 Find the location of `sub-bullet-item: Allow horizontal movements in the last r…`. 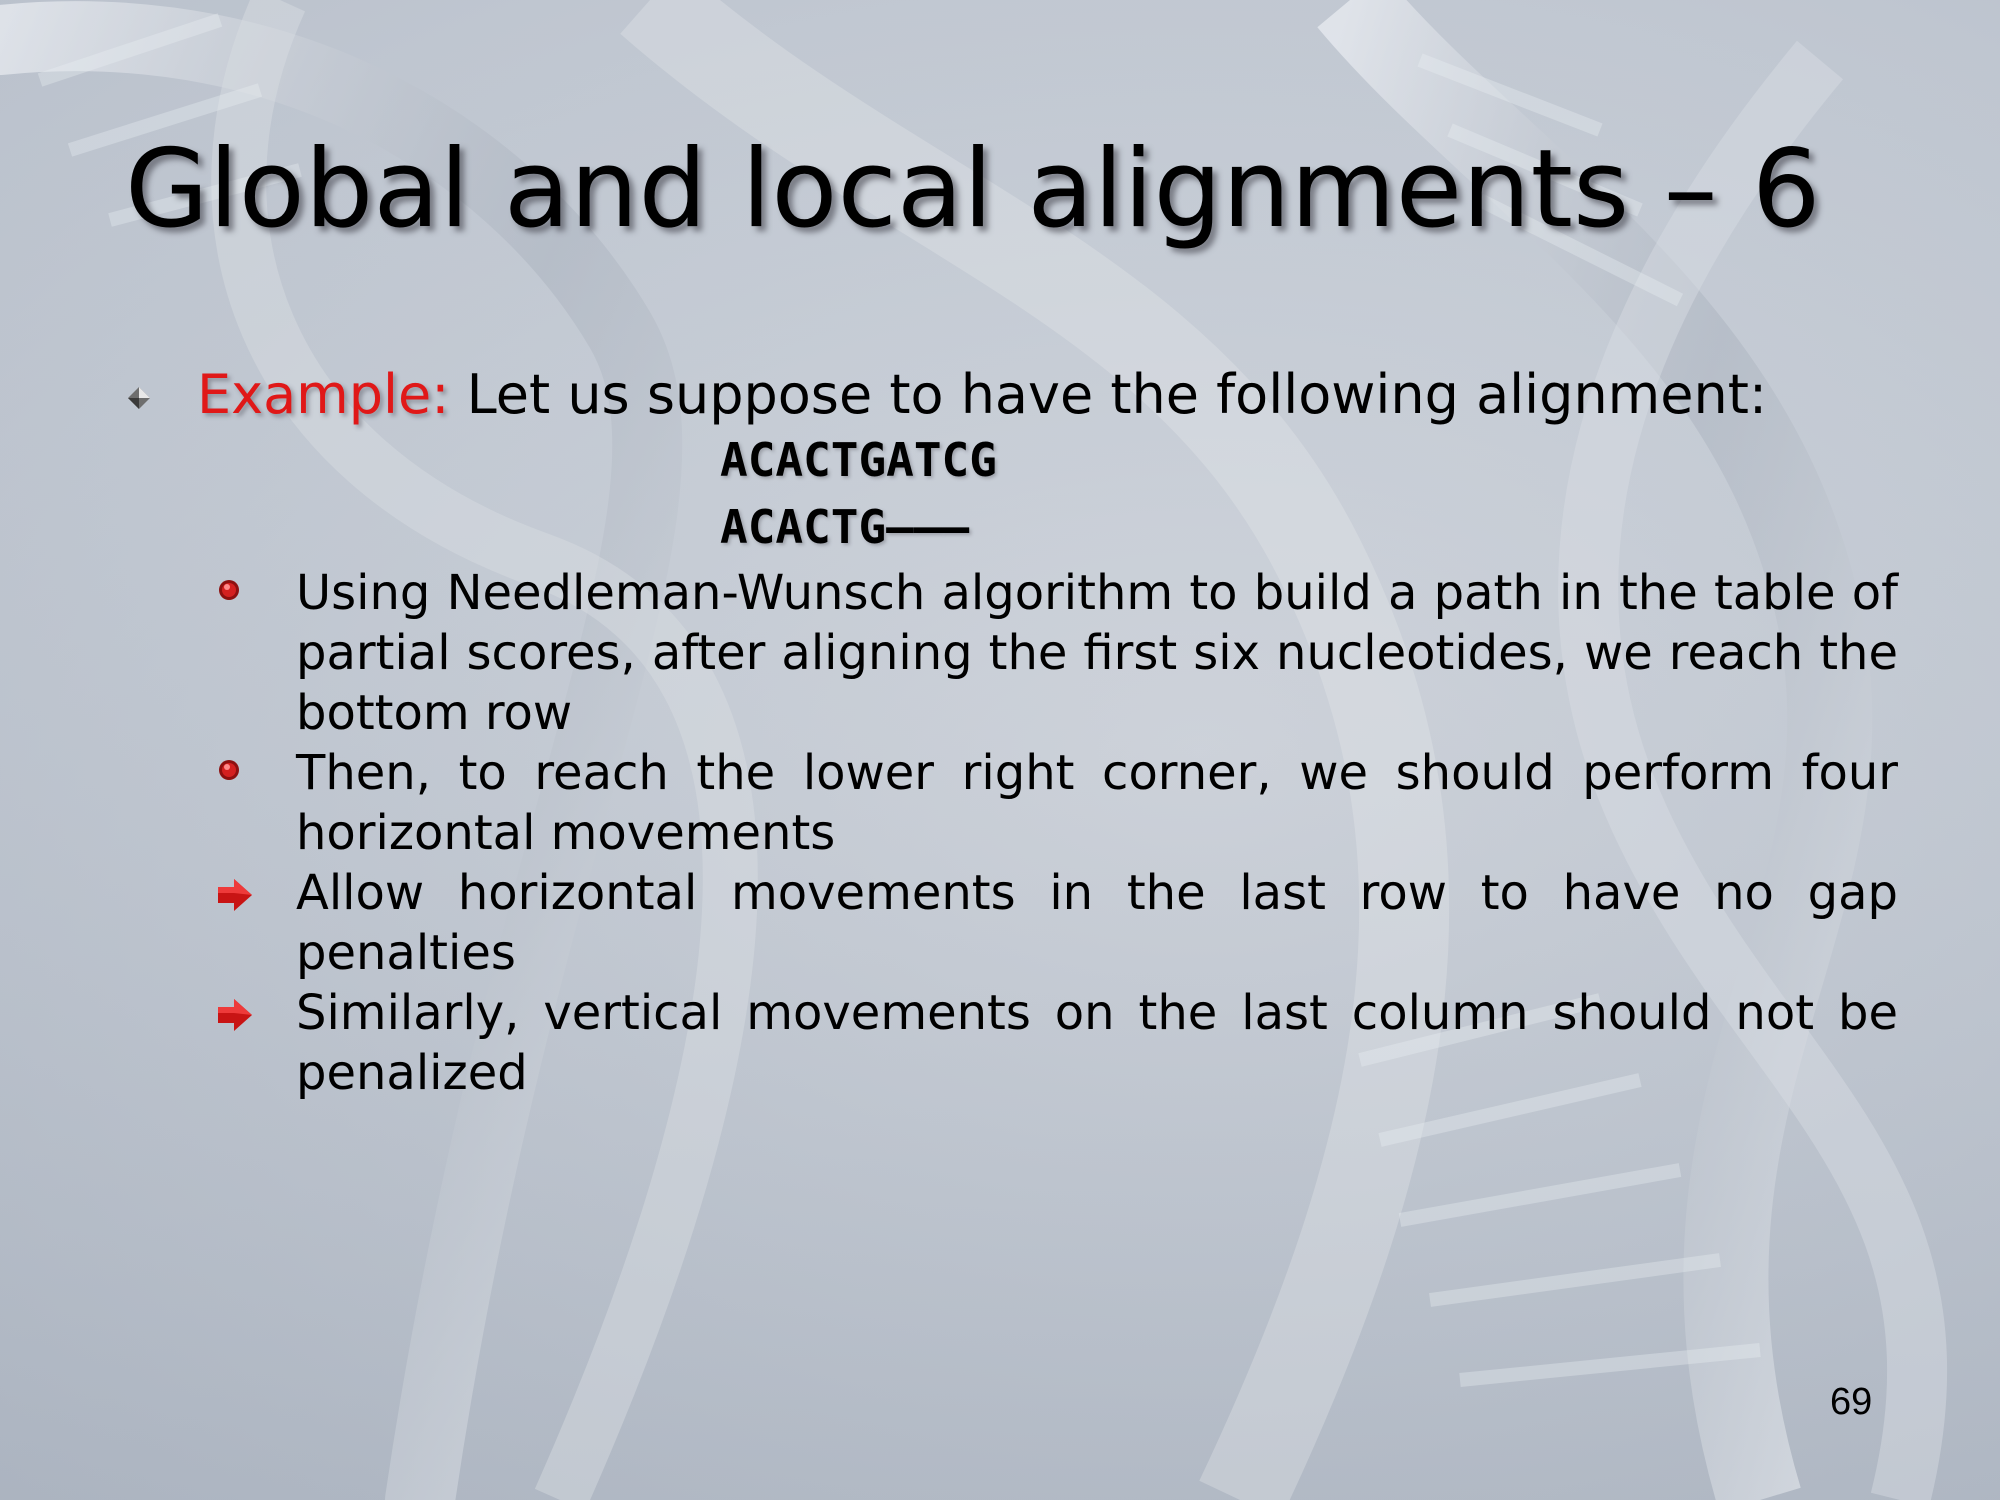

sub-bullet-item: Allow horizontal movements in the last r… is located at coordinates (1058, 923).